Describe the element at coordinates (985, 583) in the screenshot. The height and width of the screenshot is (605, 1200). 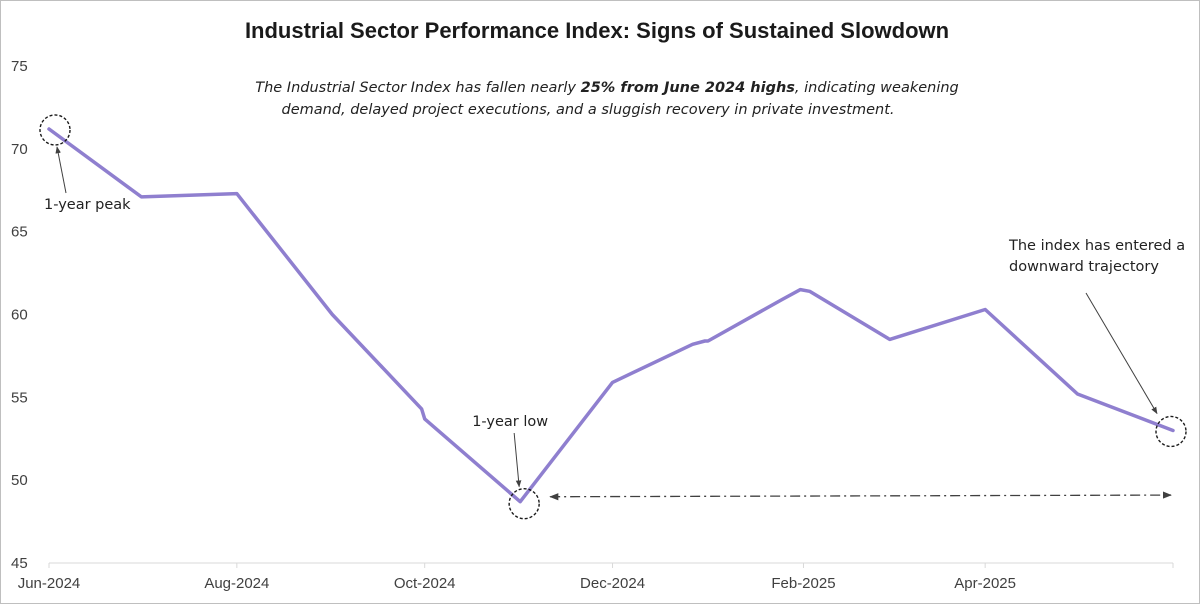
I see `x-tick-label: Apr-2025` at that location.